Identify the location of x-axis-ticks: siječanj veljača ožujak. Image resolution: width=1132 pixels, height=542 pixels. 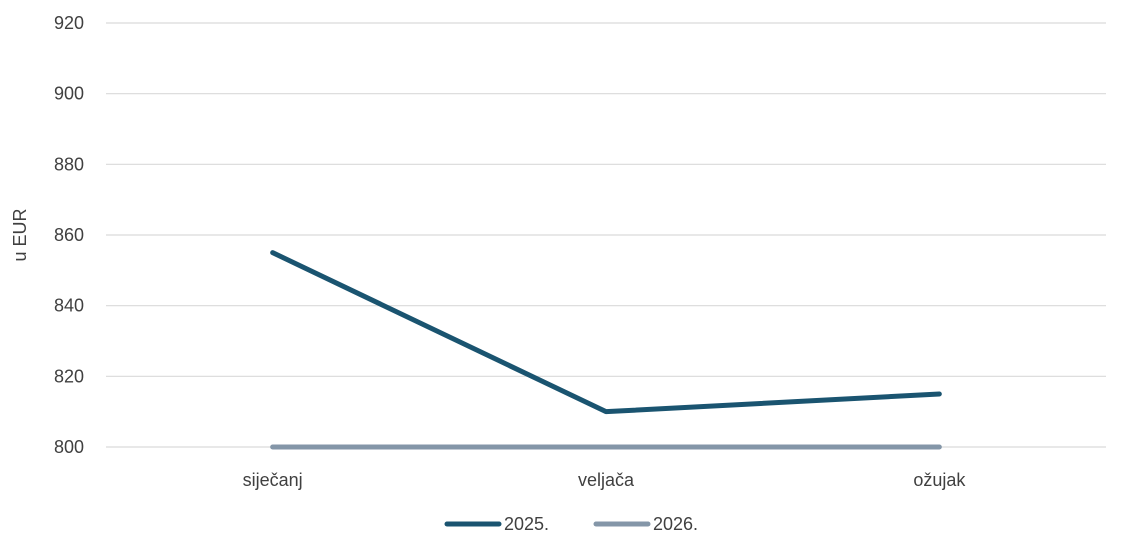
(605, 480).